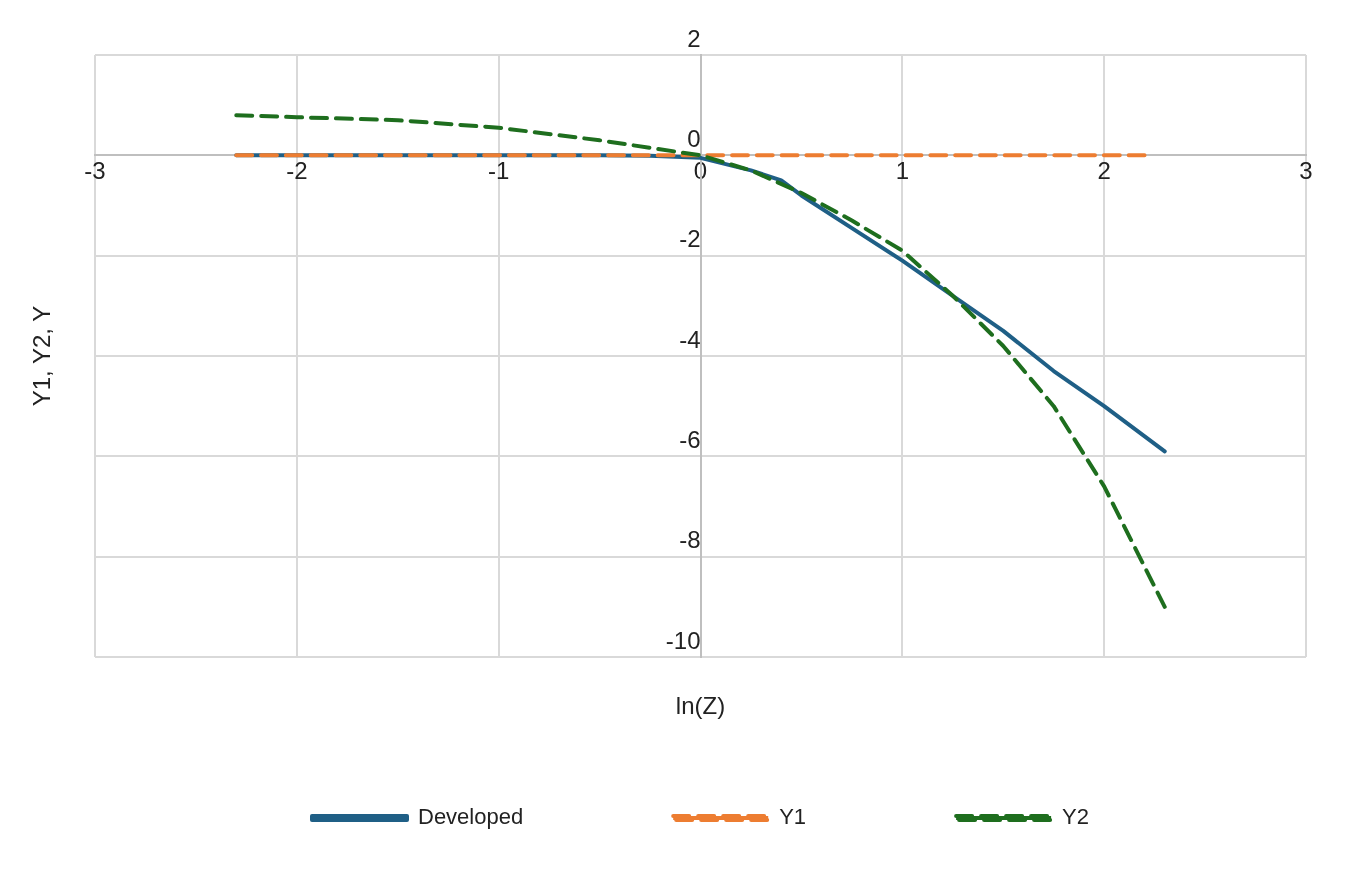  What do you see at coordinates (683, 640) in the screenshot?
I see `y-tick-label: -10` at bounding box center [683, 640].